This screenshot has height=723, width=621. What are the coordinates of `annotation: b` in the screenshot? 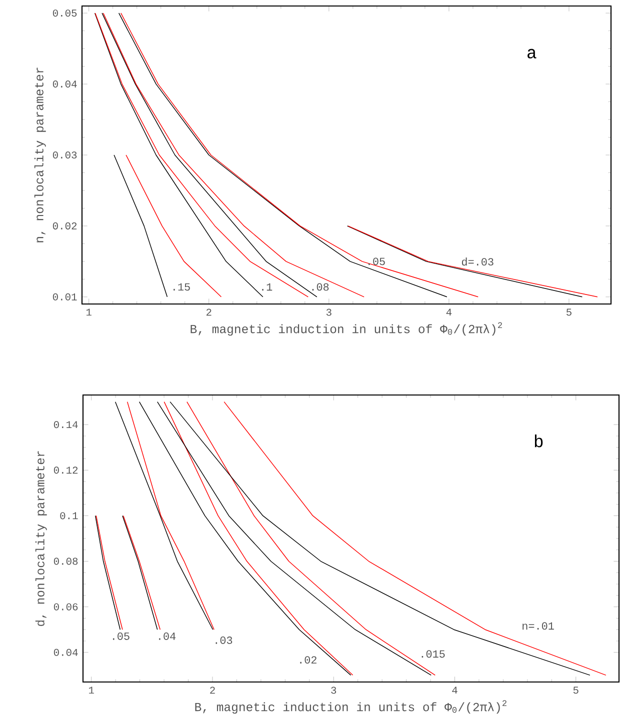 It's located at (538, 441).